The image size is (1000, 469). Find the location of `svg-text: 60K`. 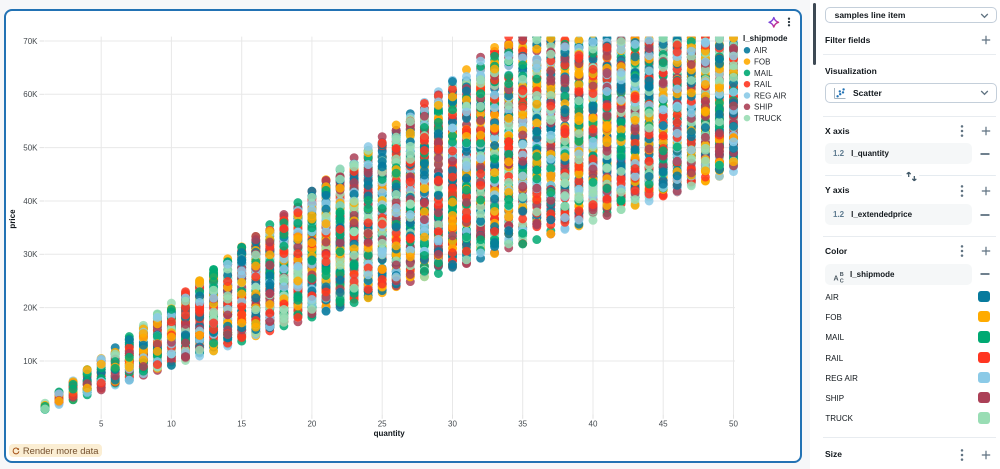

svg-text: 60K is located at coordinates (30, 94).